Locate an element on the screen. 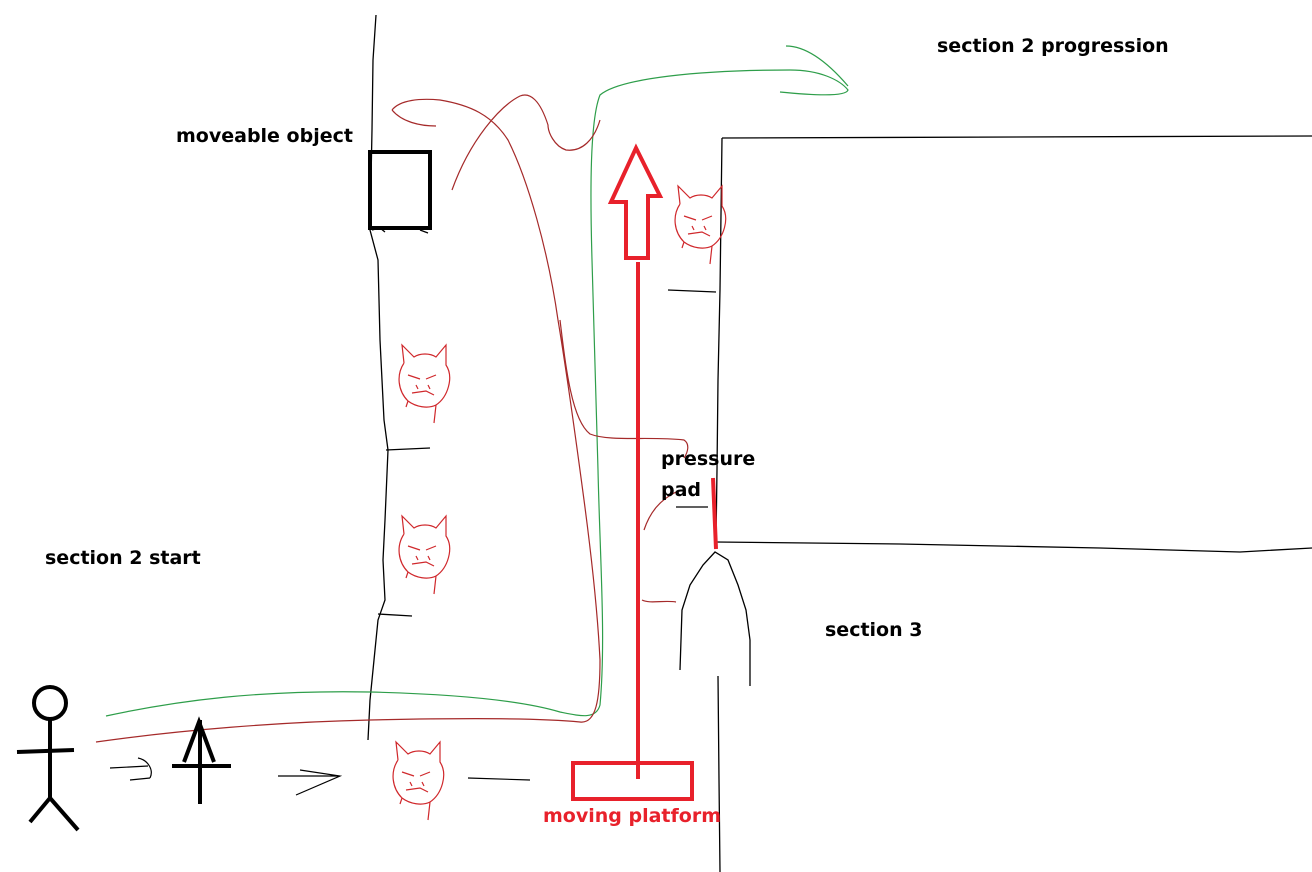  left-wall is located at coordinates (378, 377).